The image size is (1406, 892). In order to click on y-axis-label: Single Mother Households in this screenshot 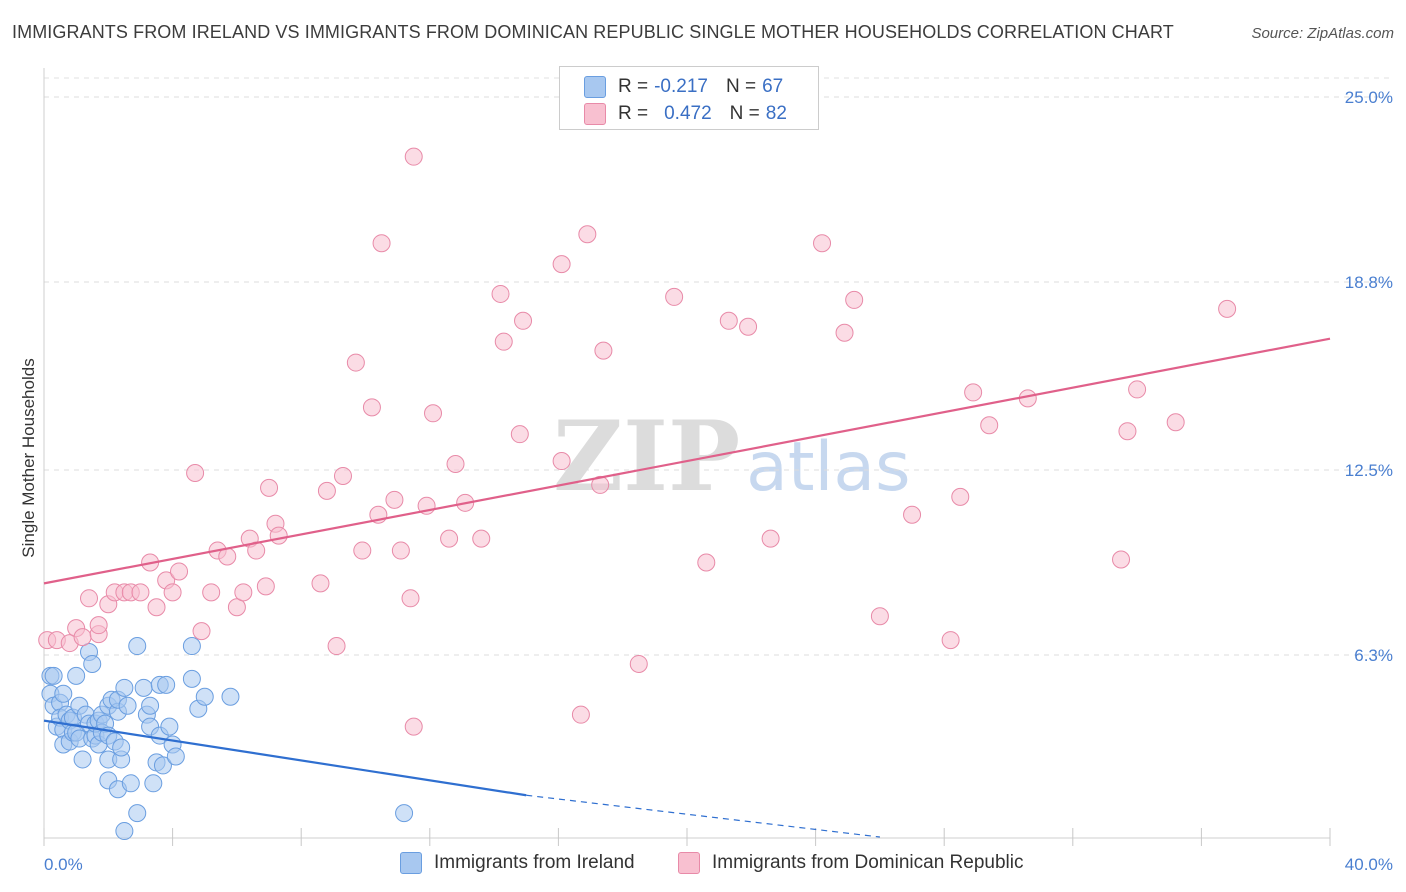, I will do `click(28, 457)`.